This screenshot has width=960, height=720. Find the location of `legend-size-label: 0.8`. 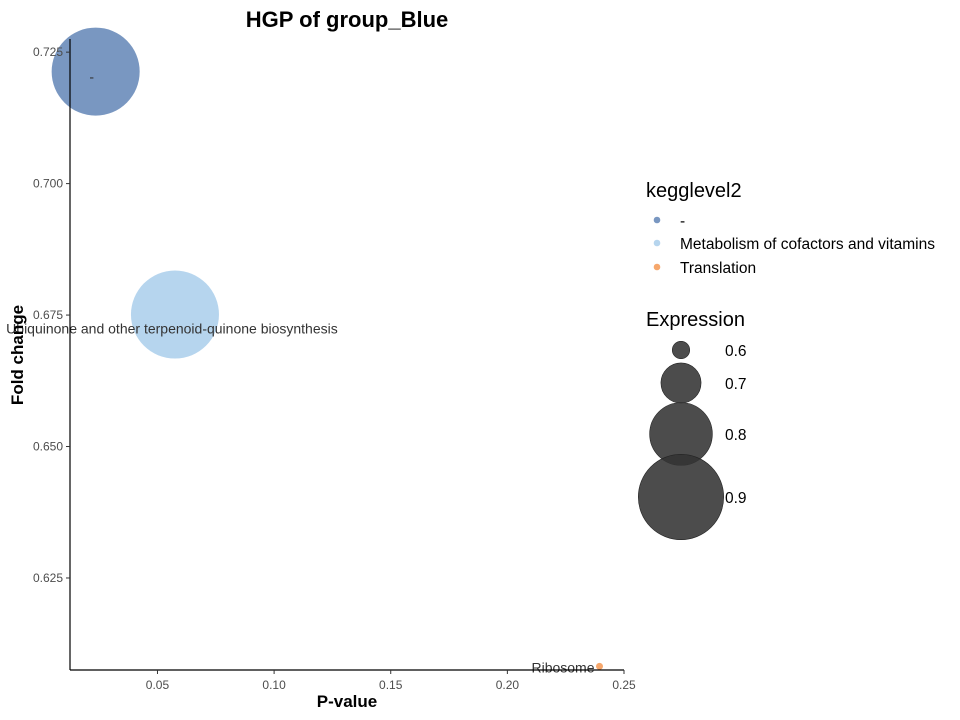

legend-size-label: 0.8 is located at coordinates (736, 435).